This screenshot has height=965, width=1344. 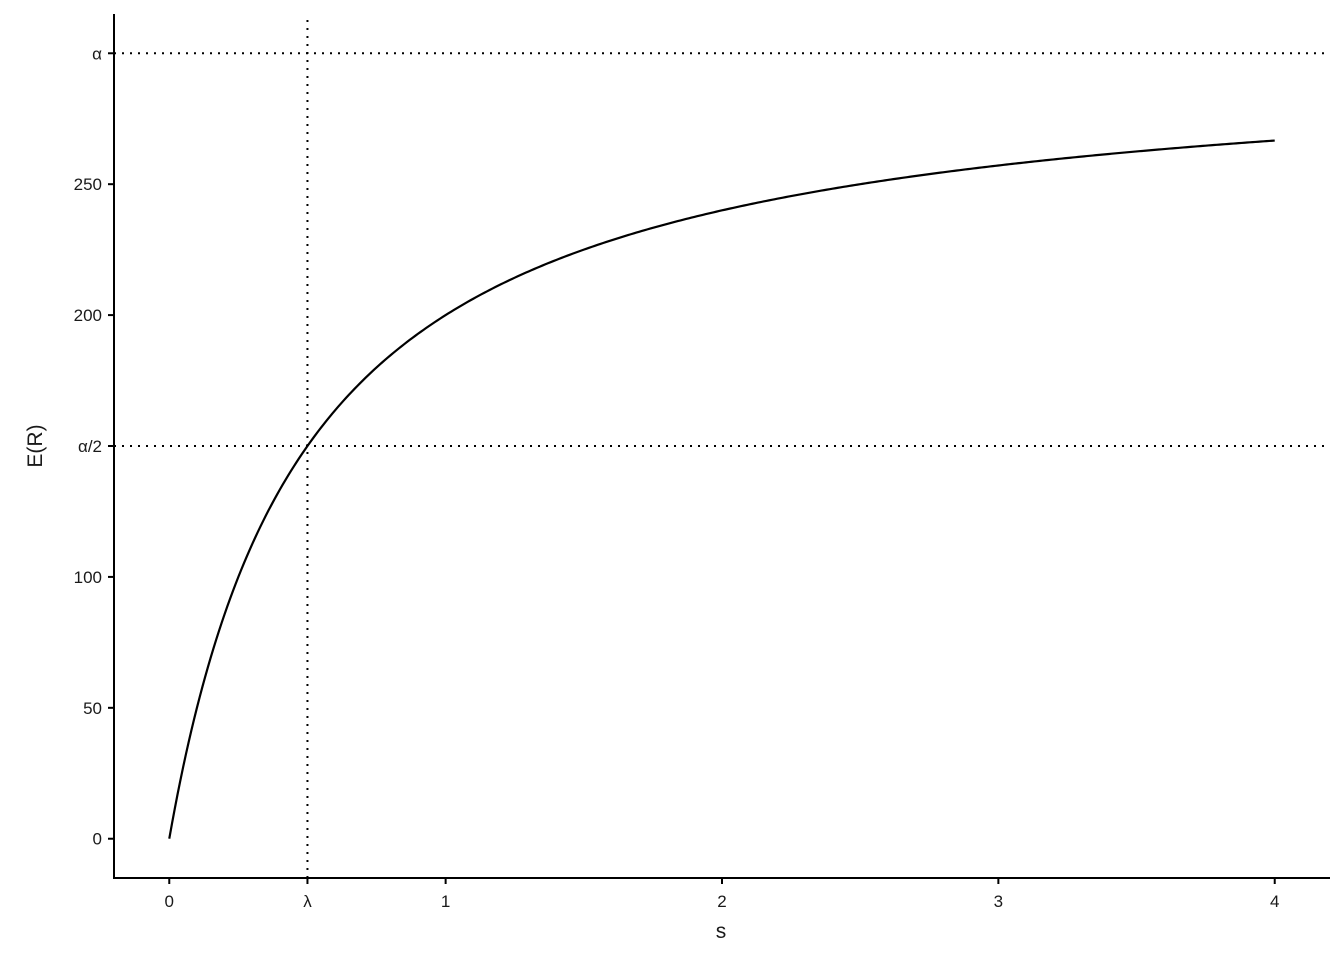 What do you see at coordinates (88, 315) in the screenshot?
I see `y-tick-label: 200` at bounding box center [88, 315].